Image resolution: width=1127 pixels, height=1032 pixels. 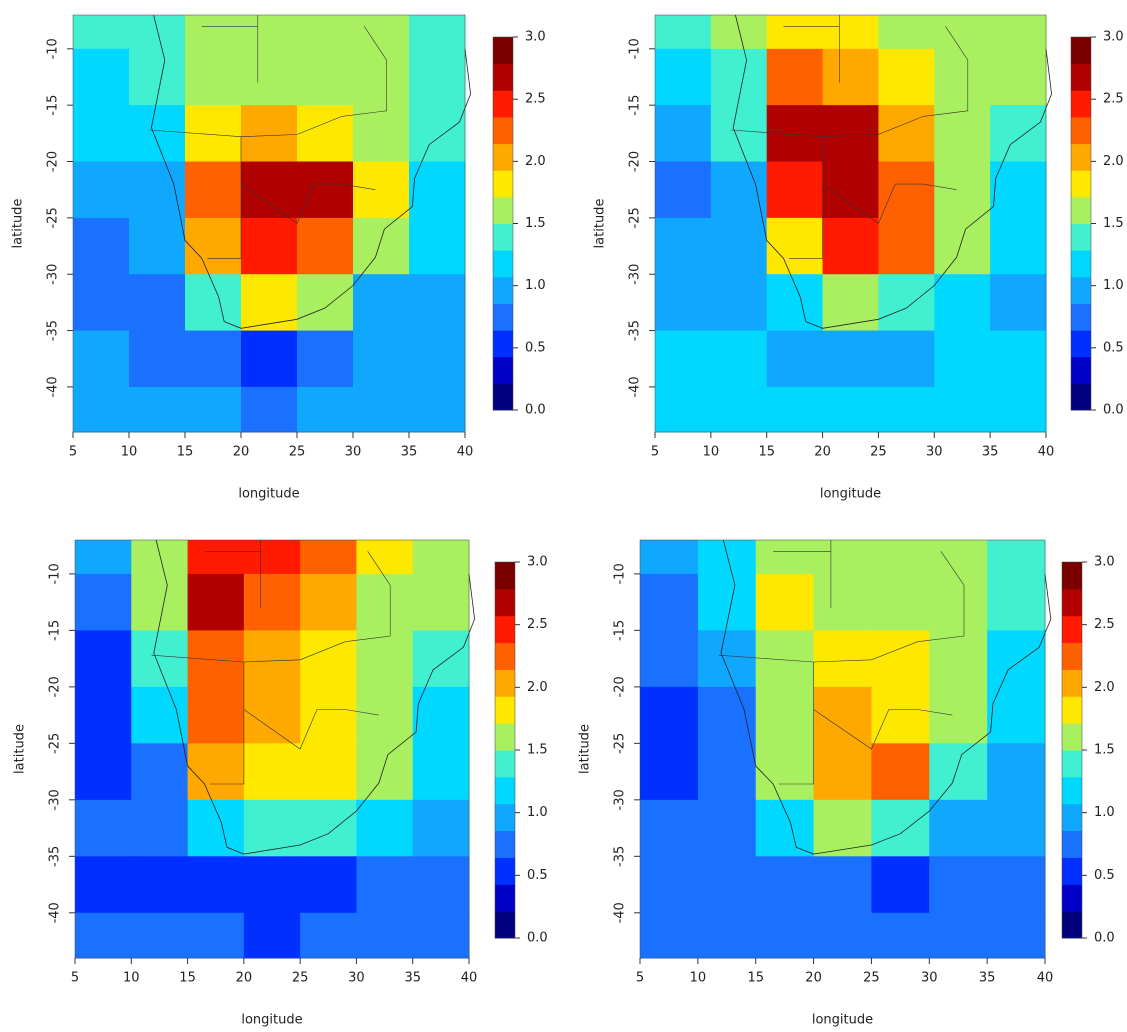 What do you see at coordinates (297, 452) in the screenshot?
I see `x-tick-label: 25` at bounding box center [297, 452].